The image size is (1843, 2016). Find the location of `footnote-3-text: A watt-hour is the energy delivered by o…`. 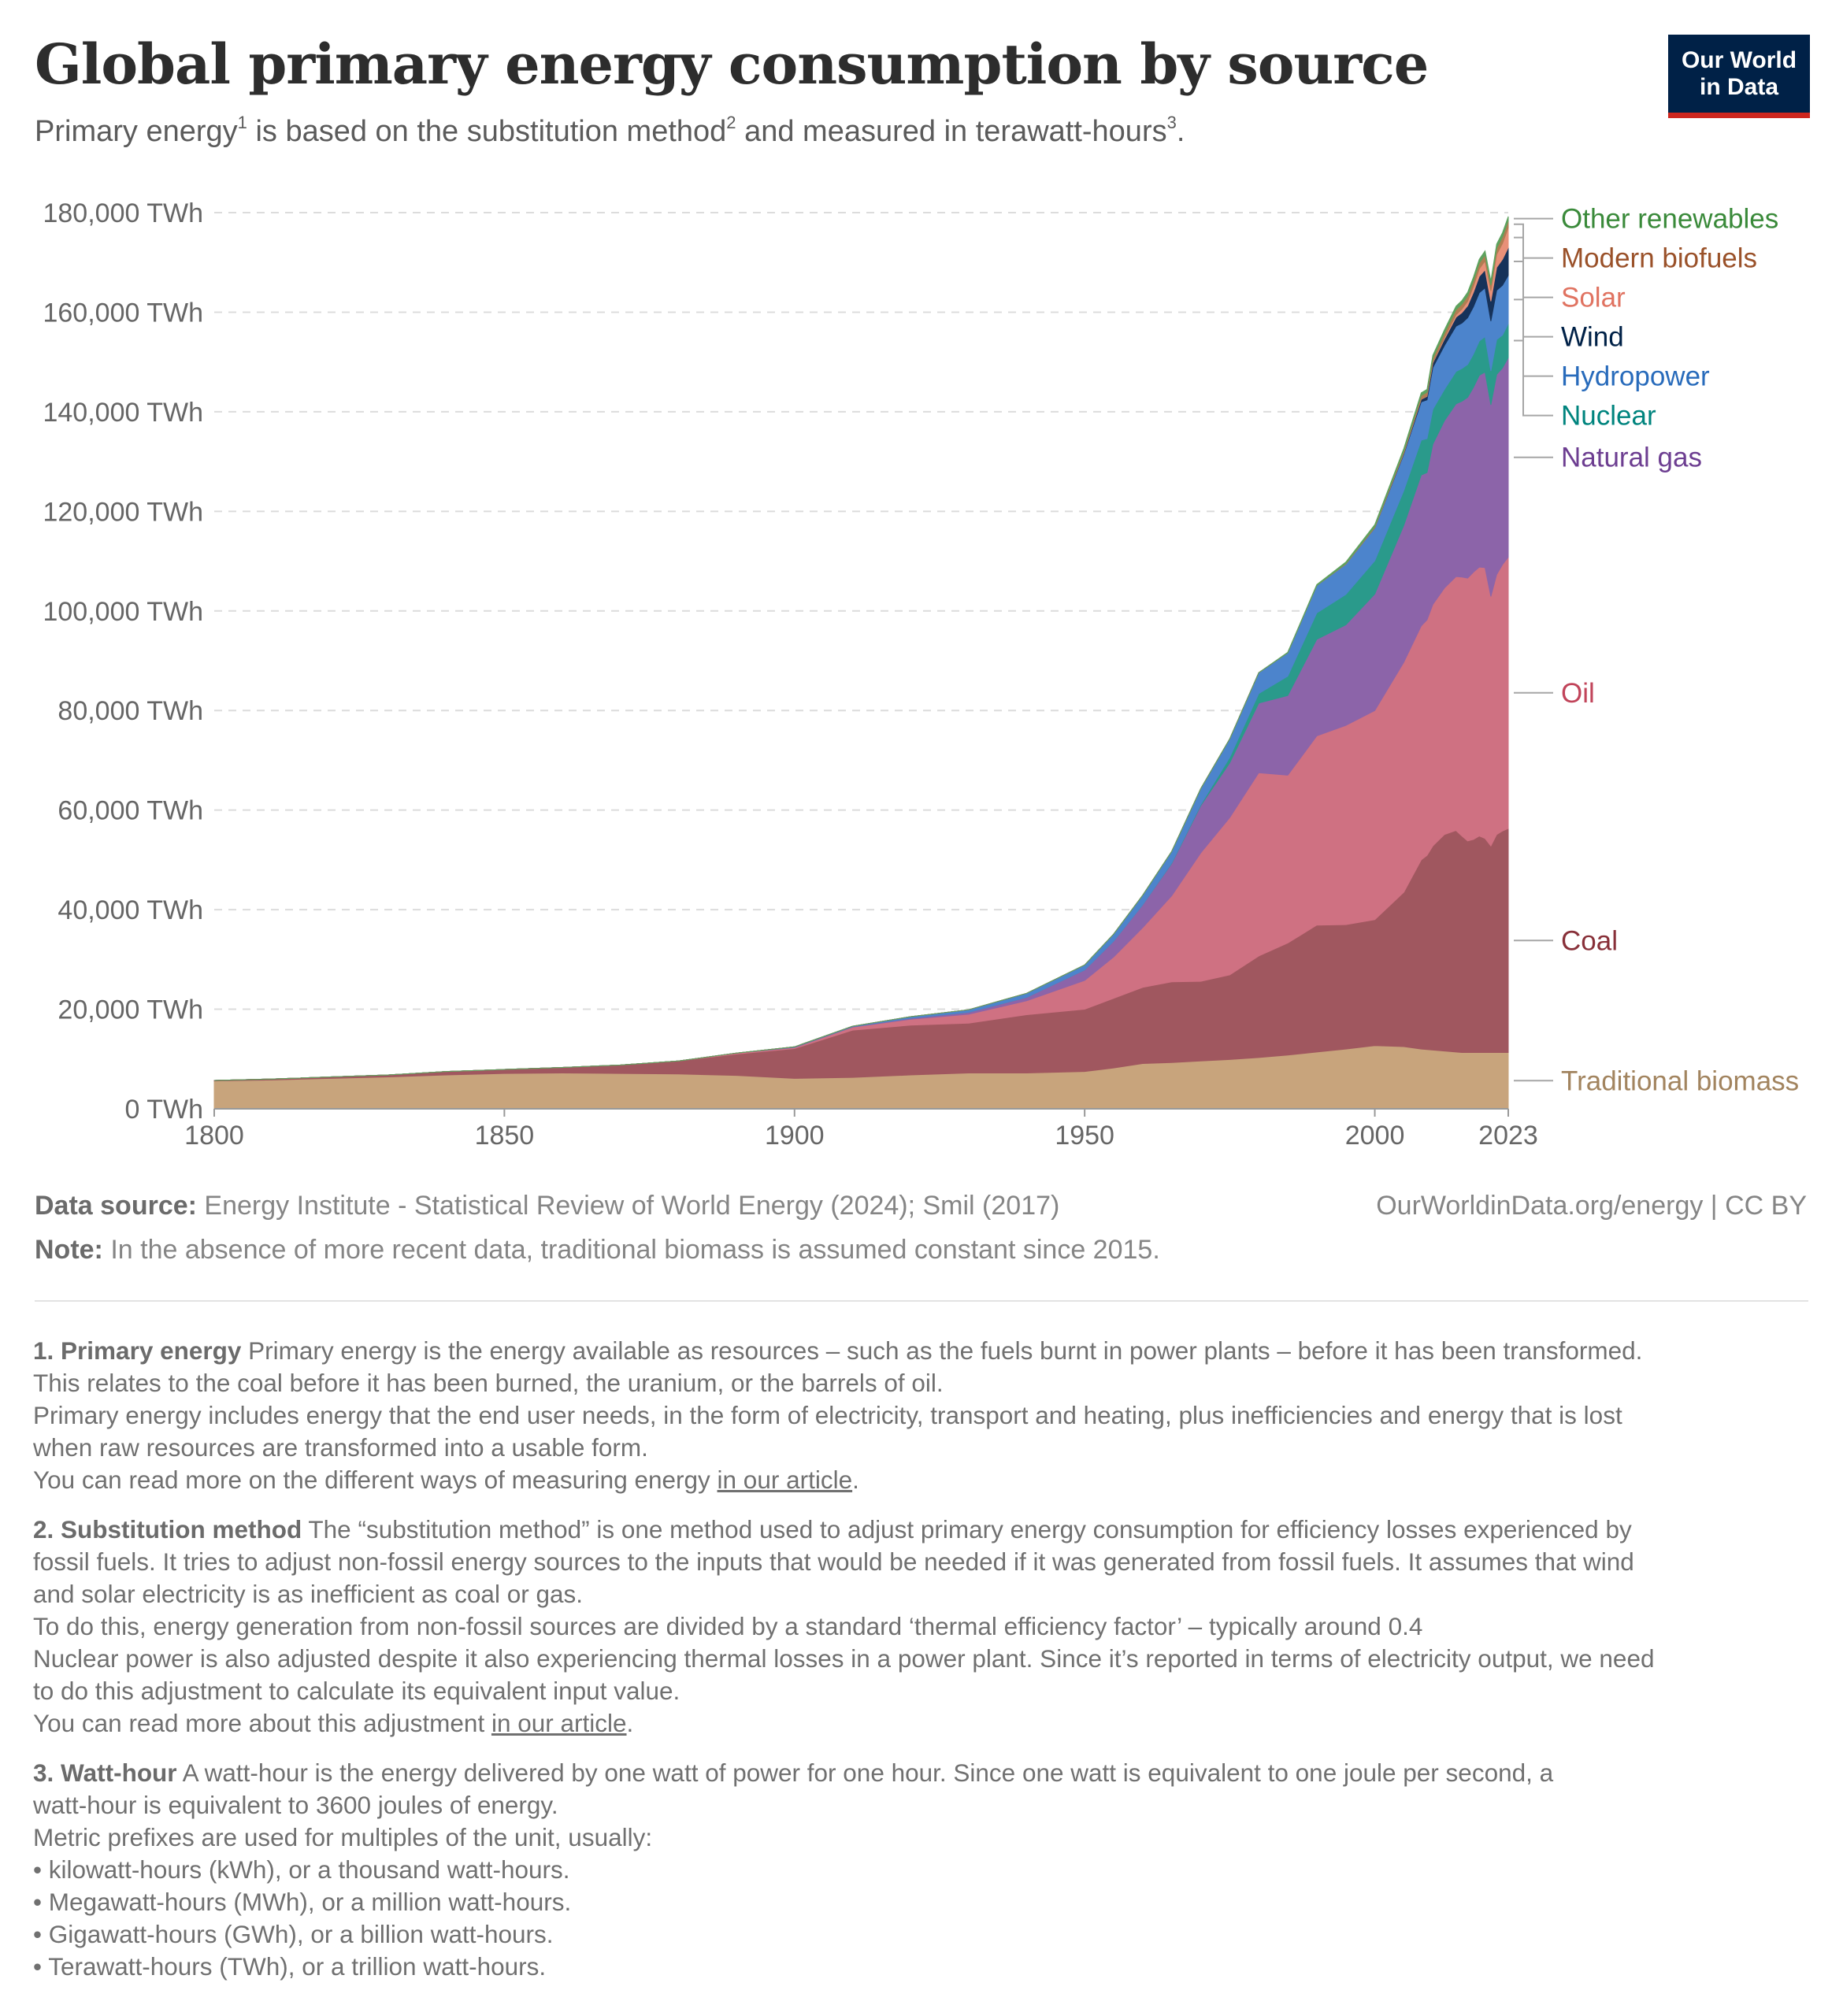

footnote-3-text: A watt-hour is the energy delivered by o… is located at coordinates (865, 1772).